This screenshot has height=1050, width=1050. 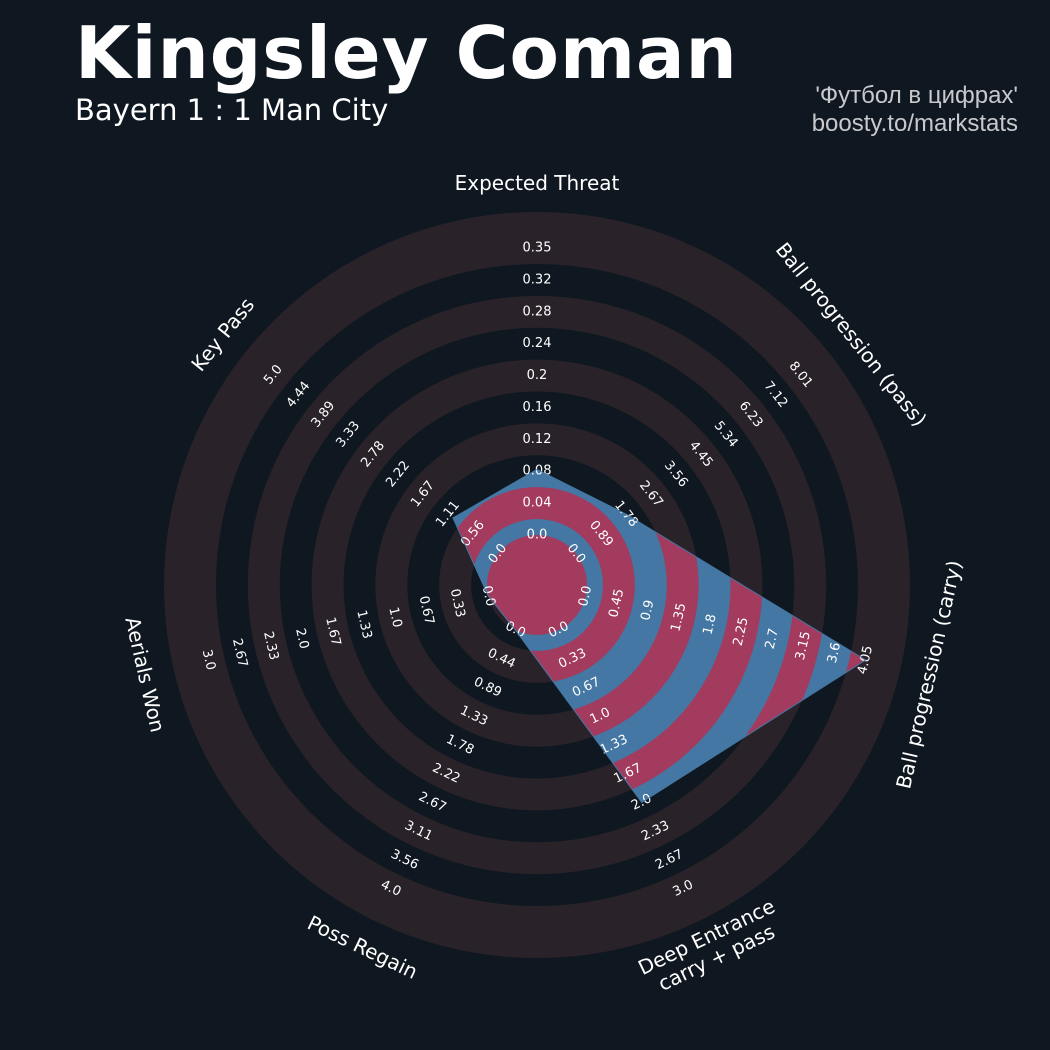 I want to click on tick-label: 0.67, so click(x=426, y=611).